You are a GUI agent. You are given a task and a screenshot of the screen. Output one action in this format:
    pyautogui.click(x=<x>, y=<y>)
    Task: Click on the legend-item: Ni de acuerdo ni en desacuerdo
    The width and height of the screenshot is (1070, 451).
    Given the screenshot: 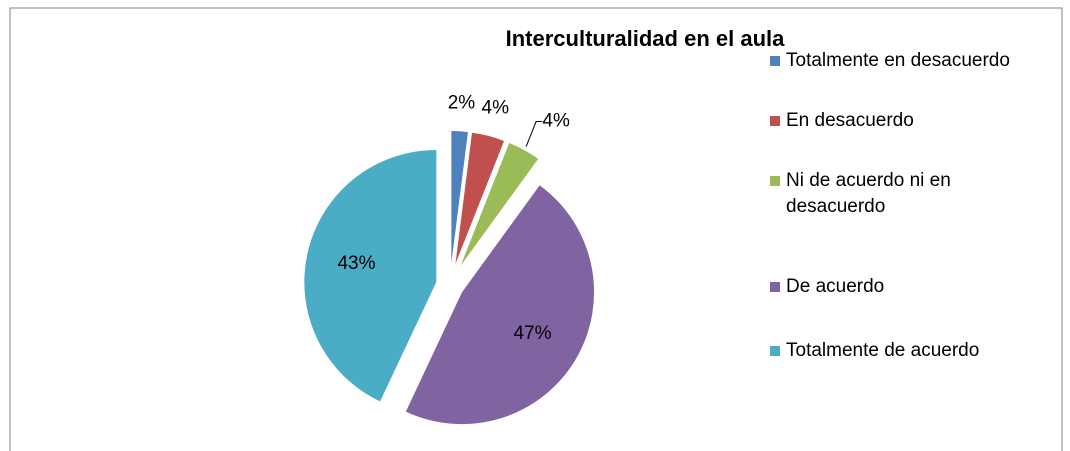 What is the action you would take?
    pyautogui.click(x=897, y=194)
    